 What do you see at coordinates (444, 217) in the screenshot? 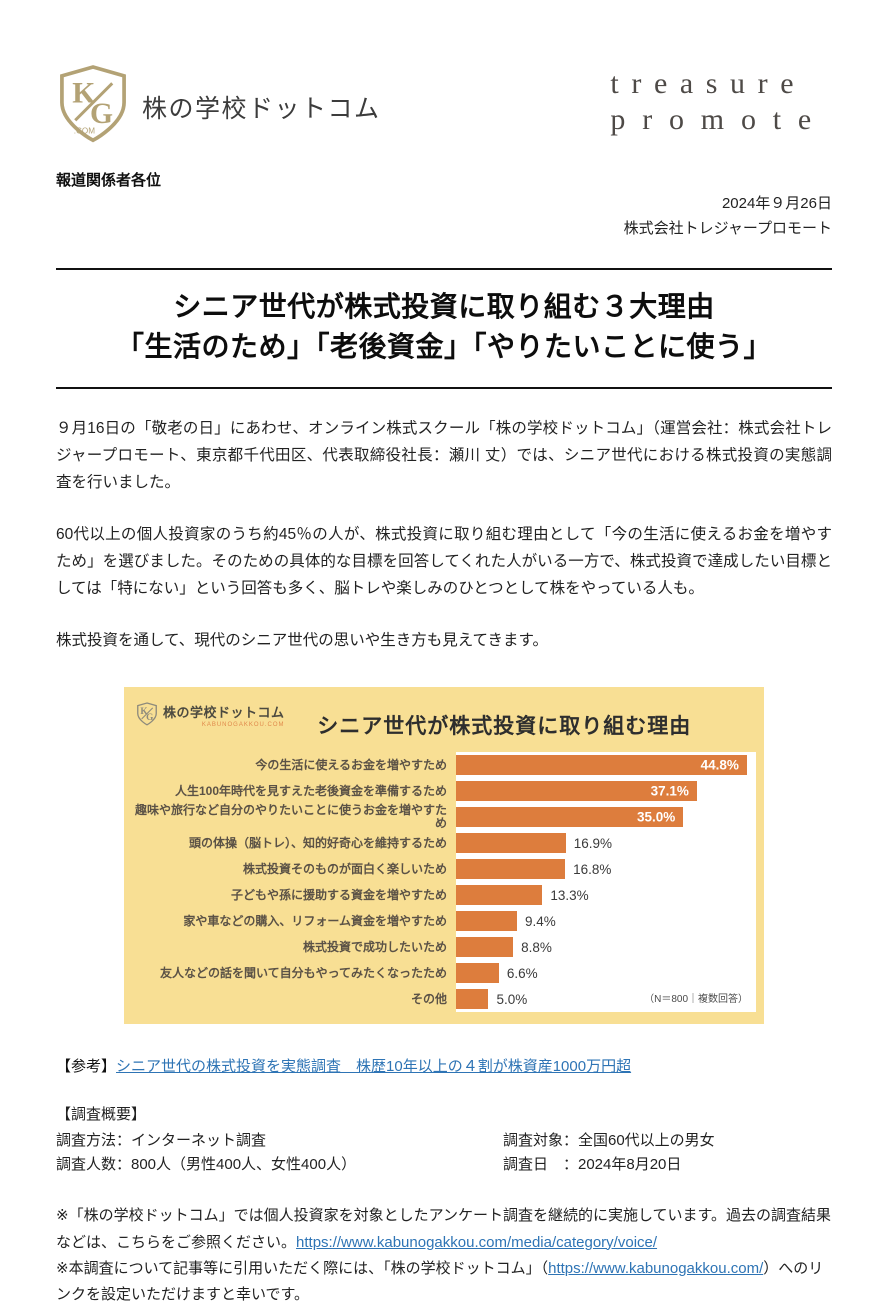
I see `date-company-block: 2024年９月26日 株式会社トレジャープロモート` at bounding box center [444, 217].